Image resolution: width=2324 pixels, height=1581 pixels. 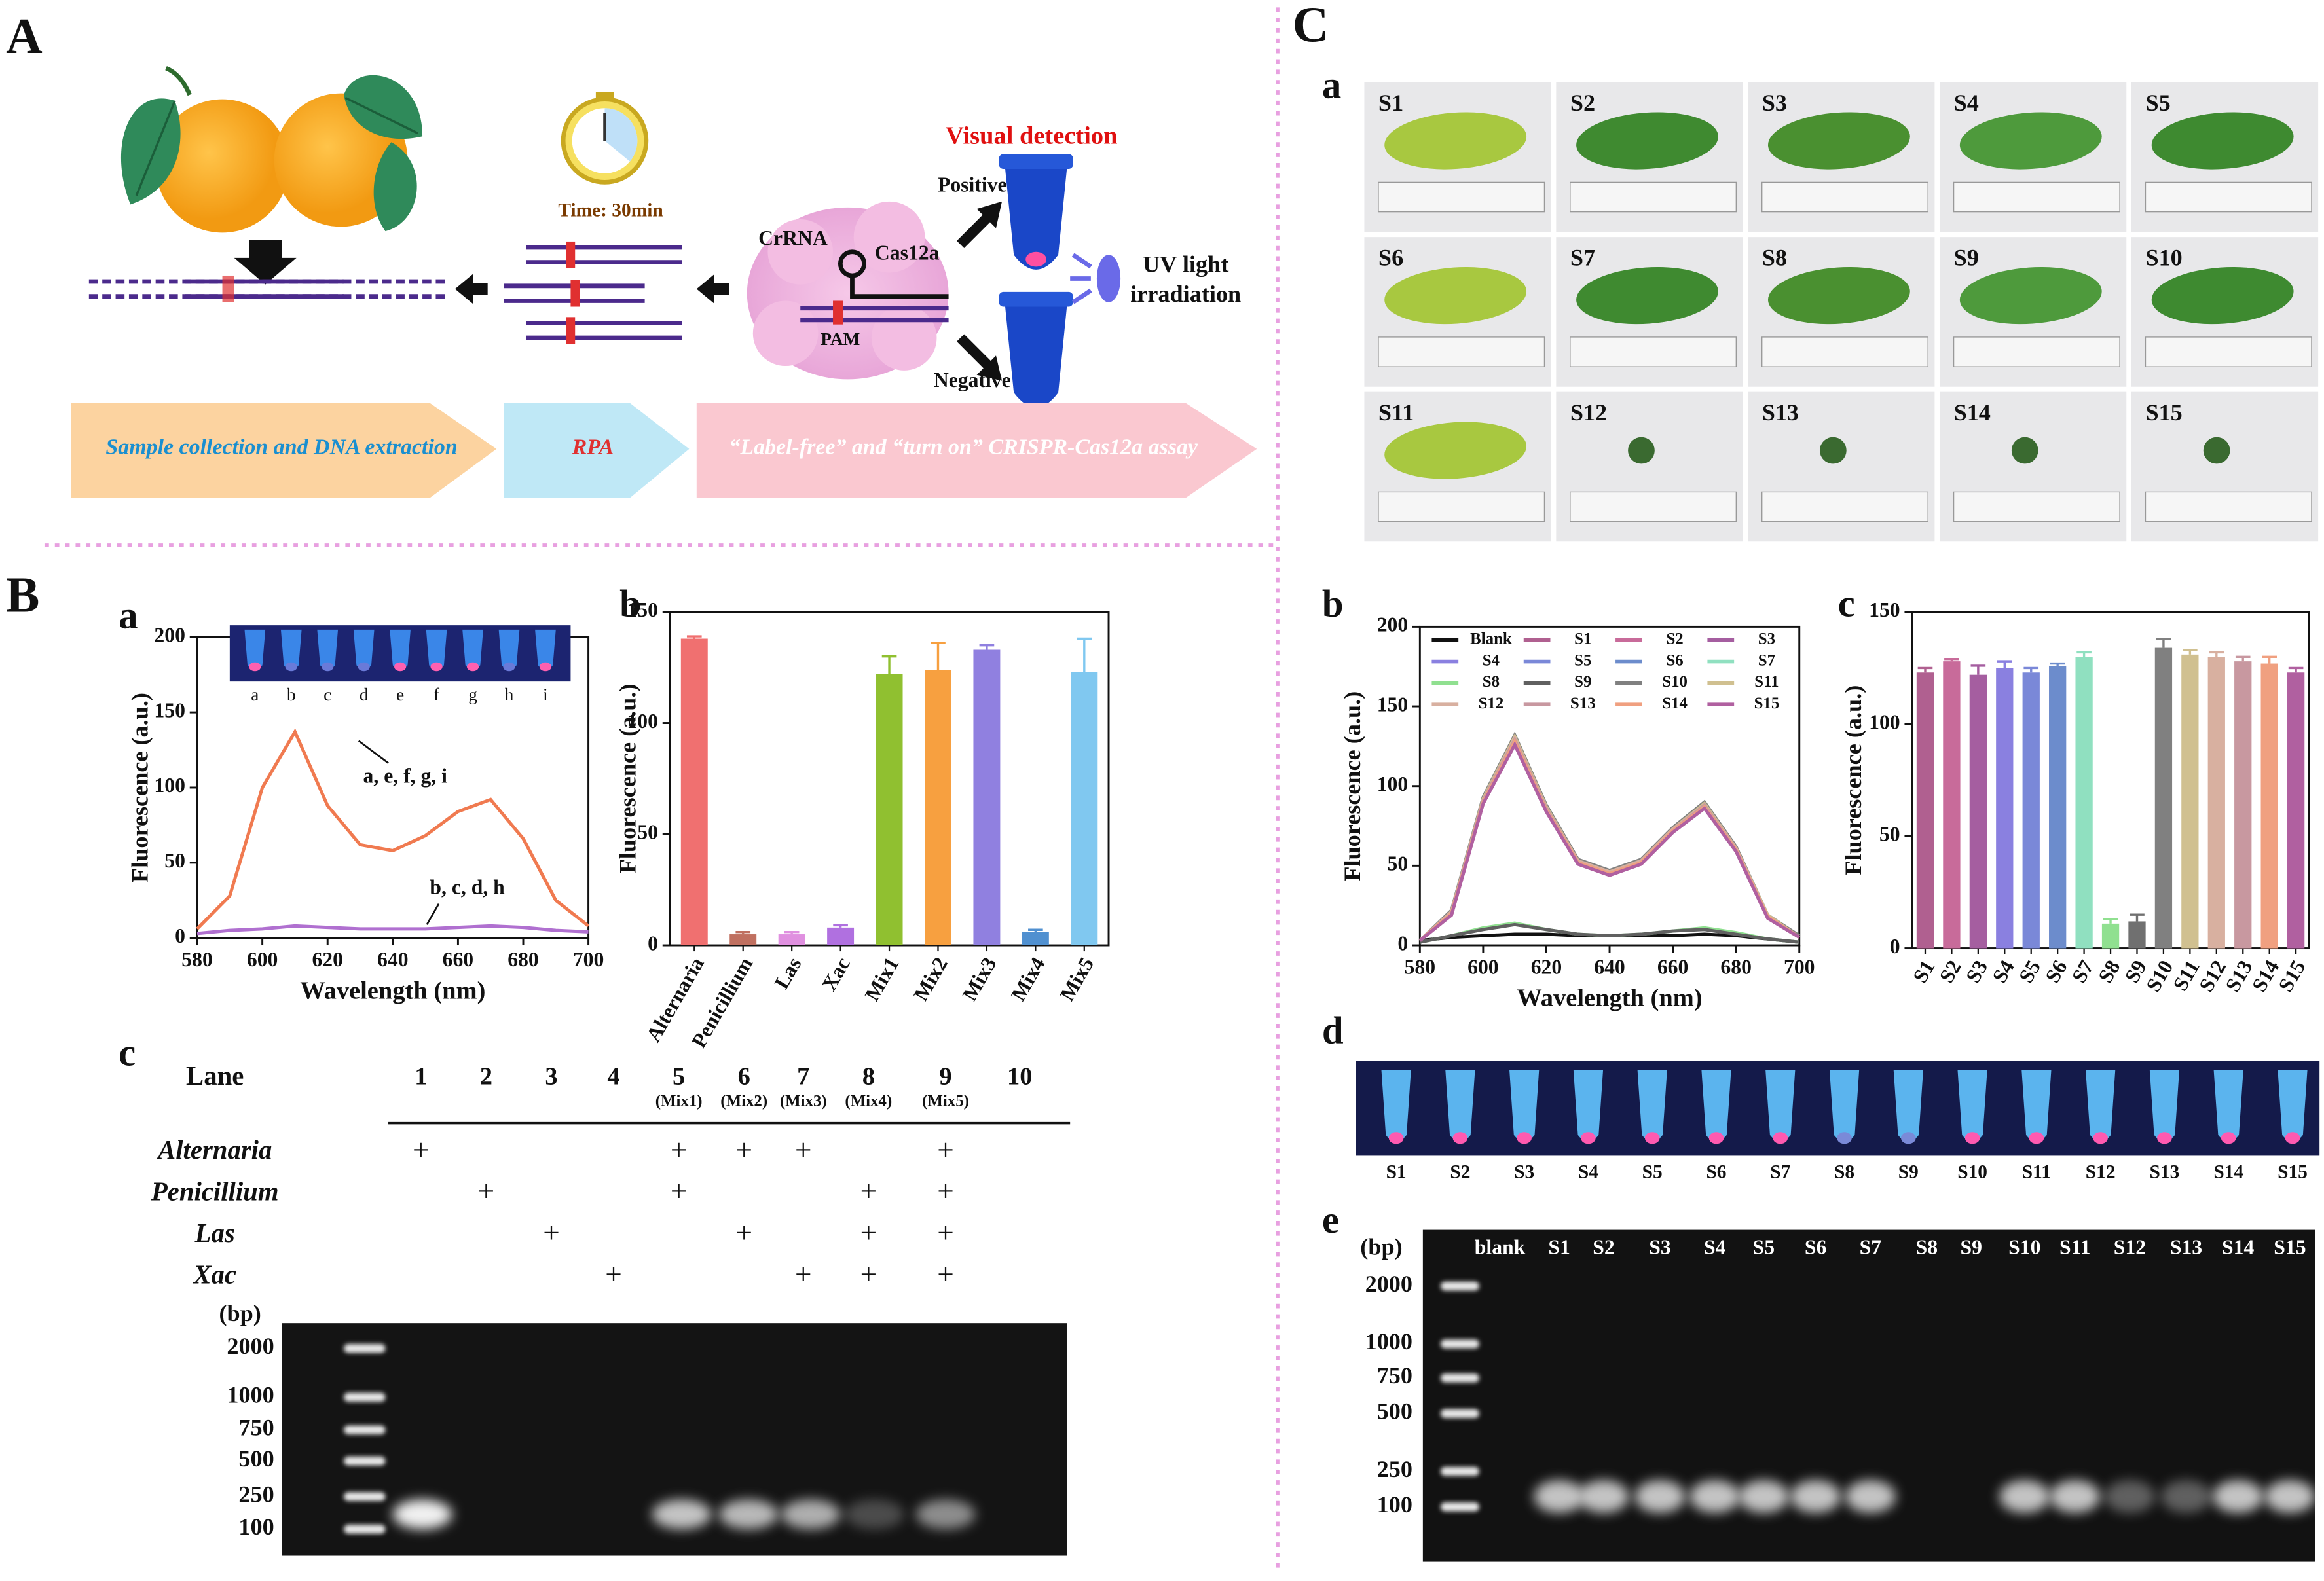 I want to click on lane-number: 3, so click(x=551, y=1077).